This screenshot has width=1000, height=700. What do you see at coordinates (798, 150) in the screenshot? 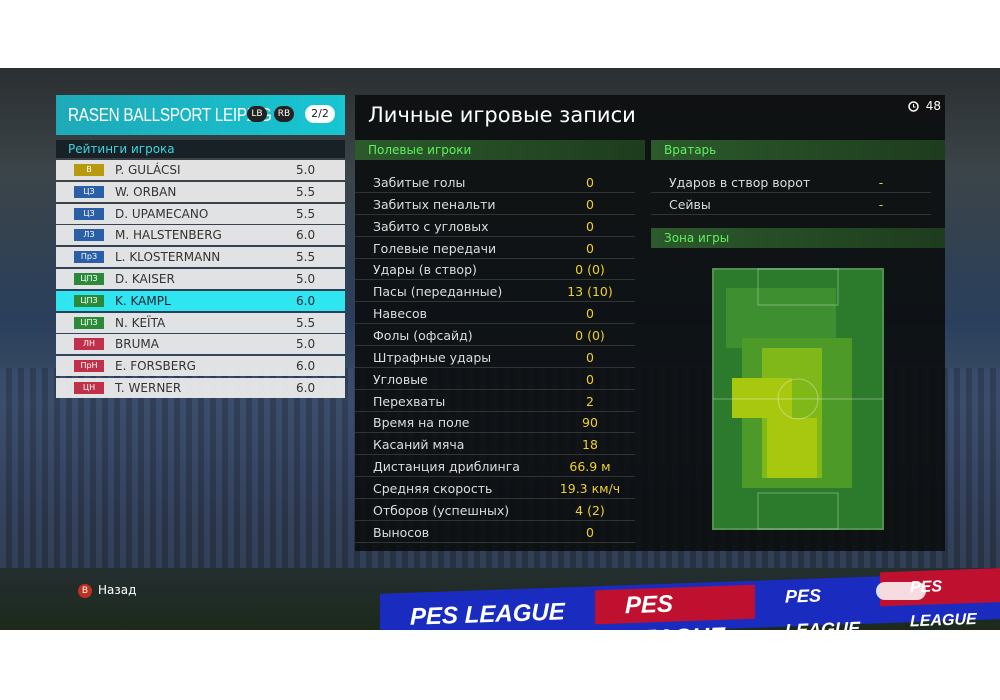
I see `section-header: Вратарь` at bounding box center [798, 150].